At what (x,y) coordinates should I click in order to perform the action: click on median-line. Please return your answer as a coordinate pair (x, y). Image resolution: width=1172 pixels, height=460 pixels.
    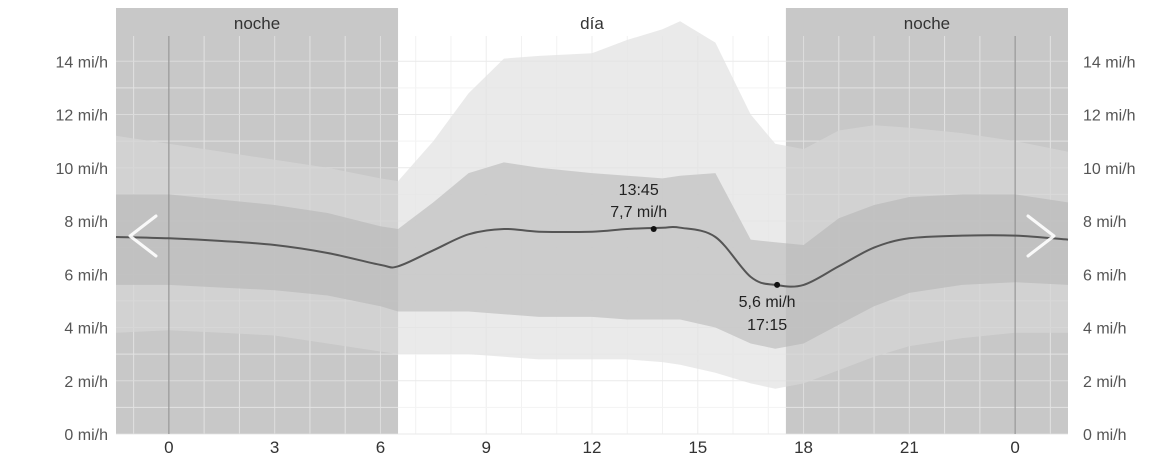
    Looking at the image, I should click on (592, 256).